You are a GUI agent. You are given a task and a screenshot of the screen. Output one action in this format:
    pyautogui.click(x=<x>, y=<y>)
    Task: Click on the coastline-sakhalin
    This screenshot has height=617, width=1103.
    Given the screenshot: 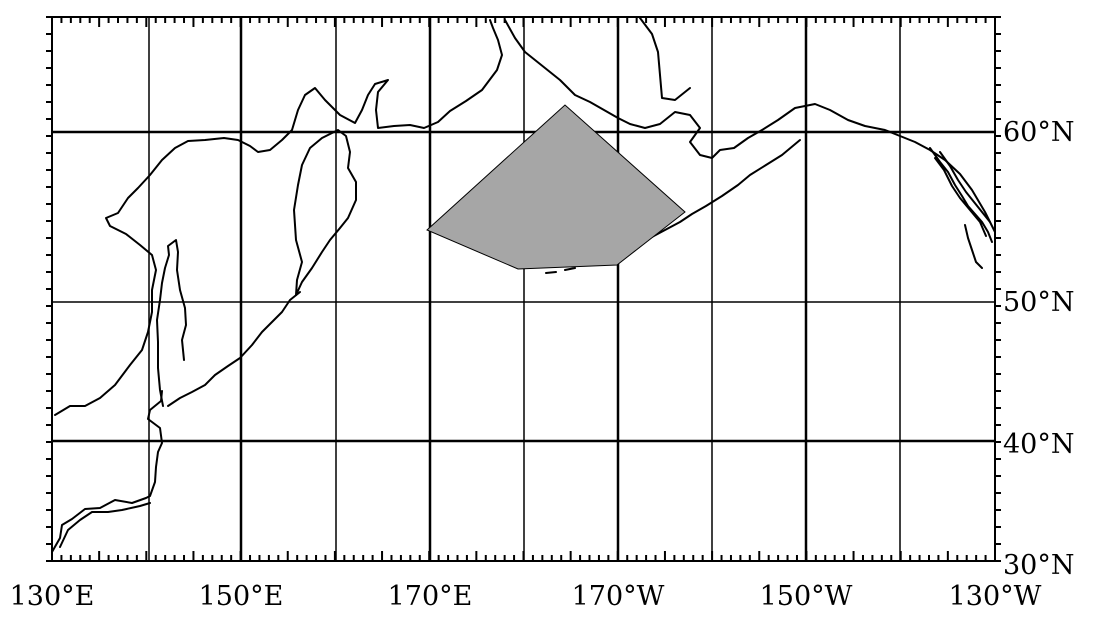 What is the action you would take?
    pyautogui.click(x=171, y=323)
    